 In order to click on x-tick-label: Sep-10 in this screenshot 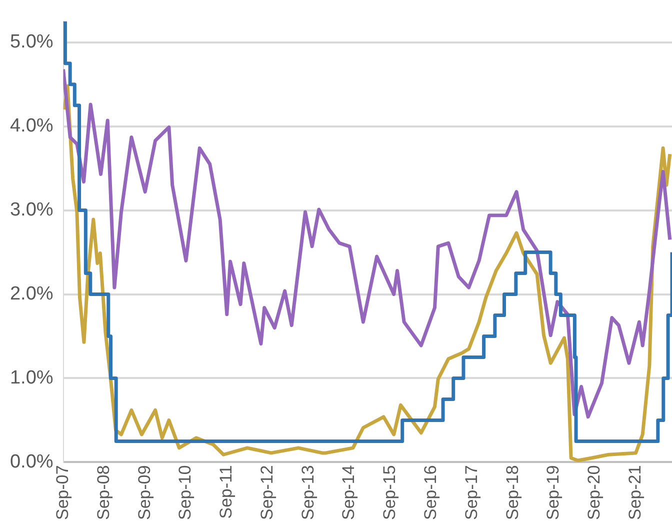, I will do `click(185, 492)`.